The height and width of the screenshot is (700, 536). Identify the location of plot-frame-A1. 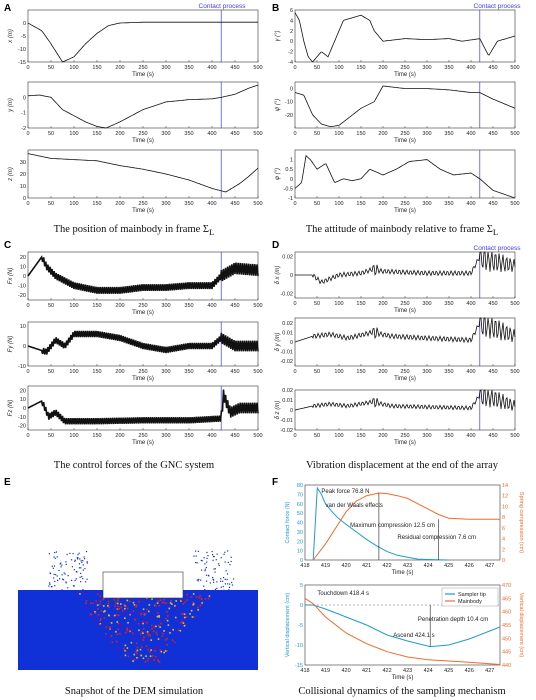
(143, 36).